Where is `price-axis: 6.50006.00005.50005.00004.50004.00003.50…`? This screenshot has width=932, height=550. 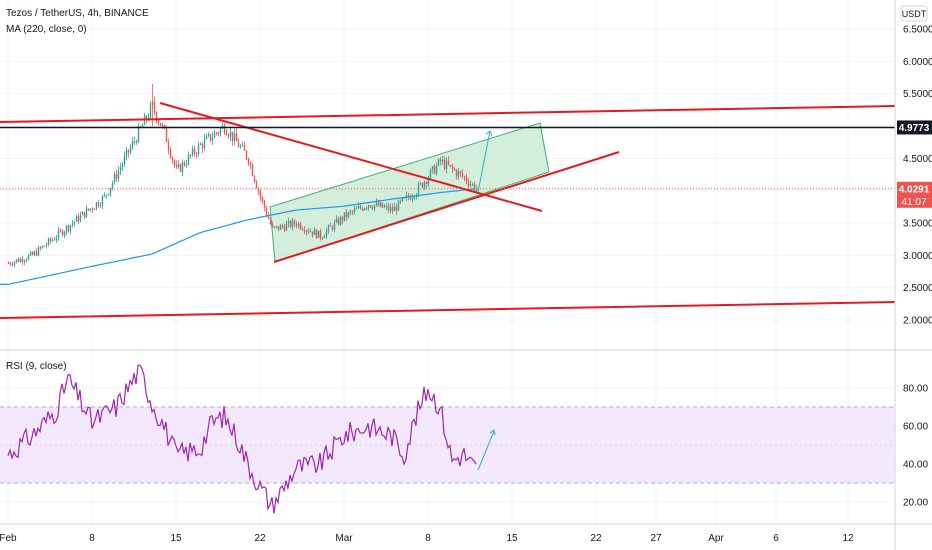 price-axis: 6.50006.00005.50005.00004.50004.00003.50… is located at coordinates (917, 176).